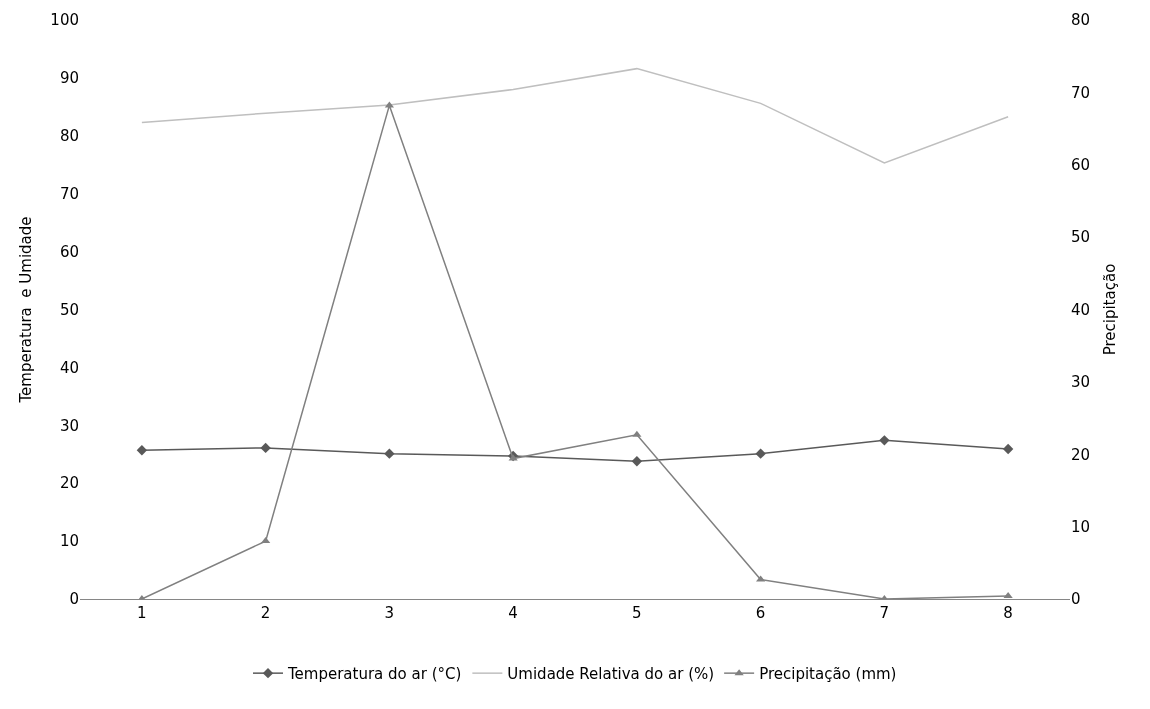  I want to click on y2-tick-label: 50, so click(1081, 237).